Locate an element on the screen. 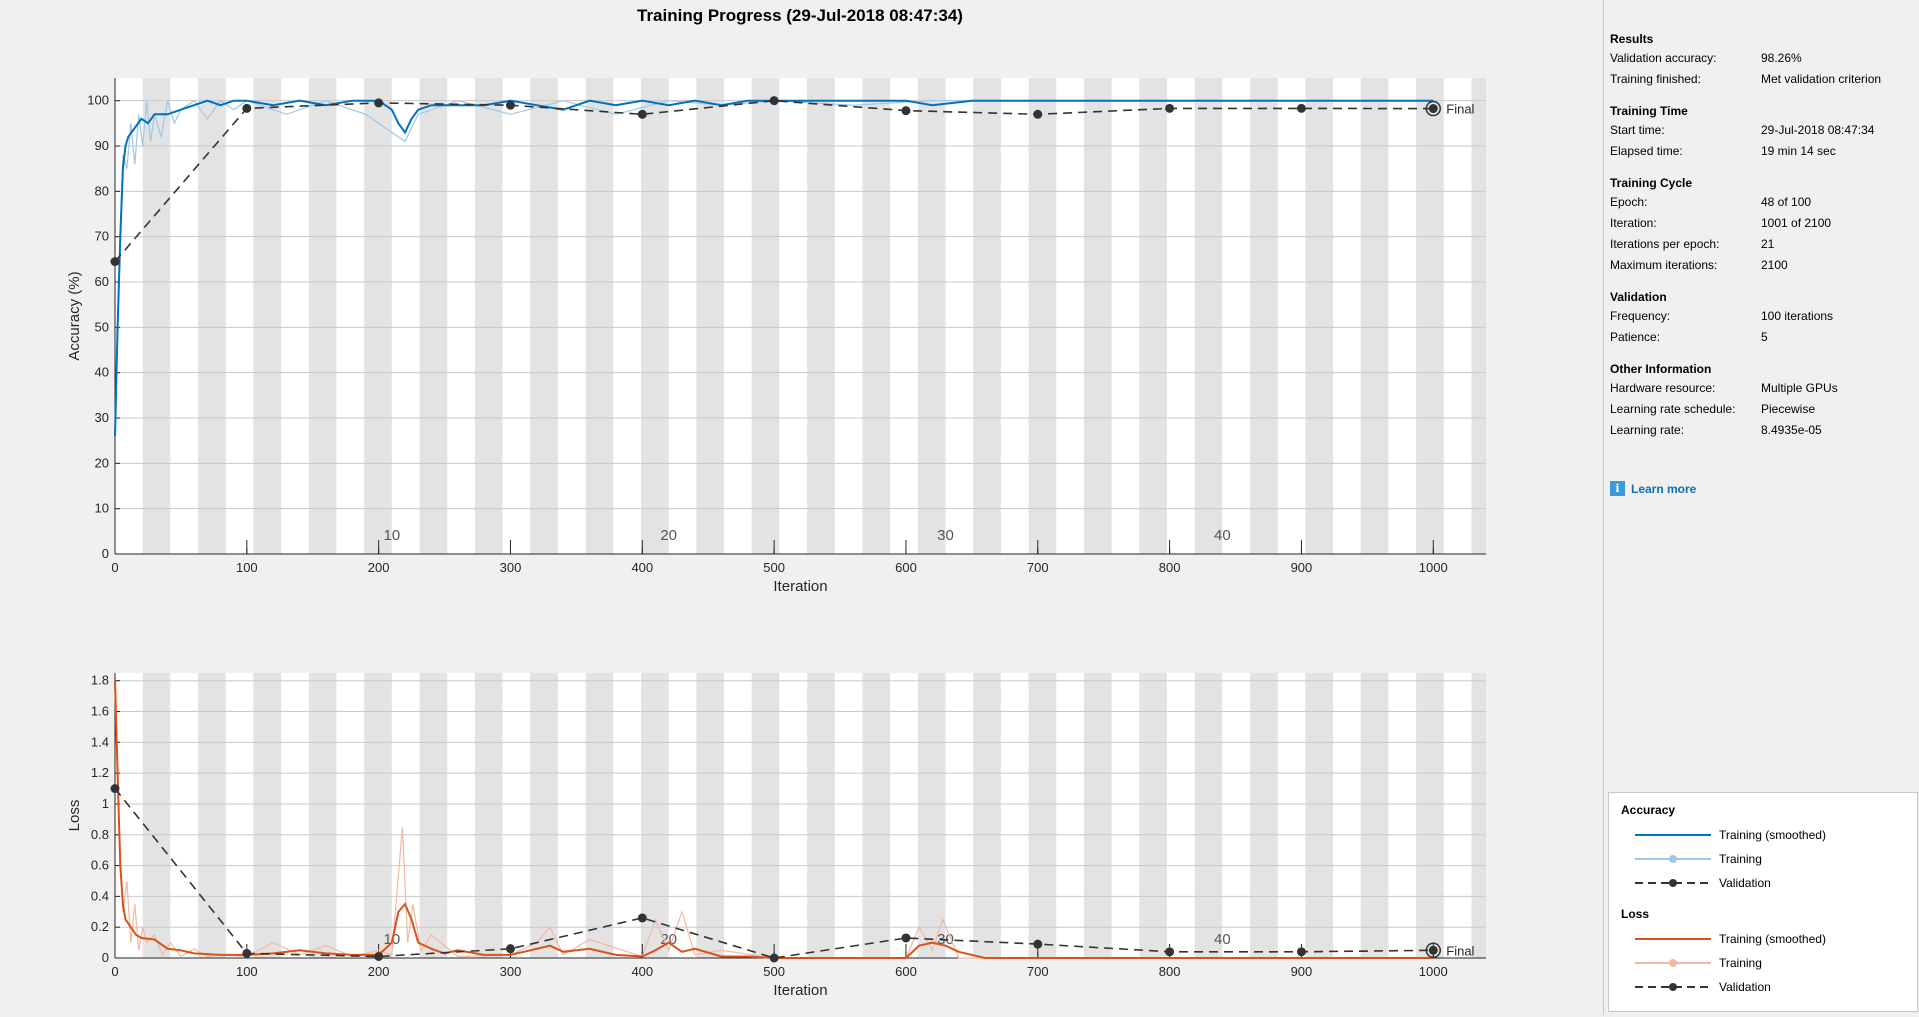  accuracy-epoch-label: 40 is located at coordinates (1222, 535).